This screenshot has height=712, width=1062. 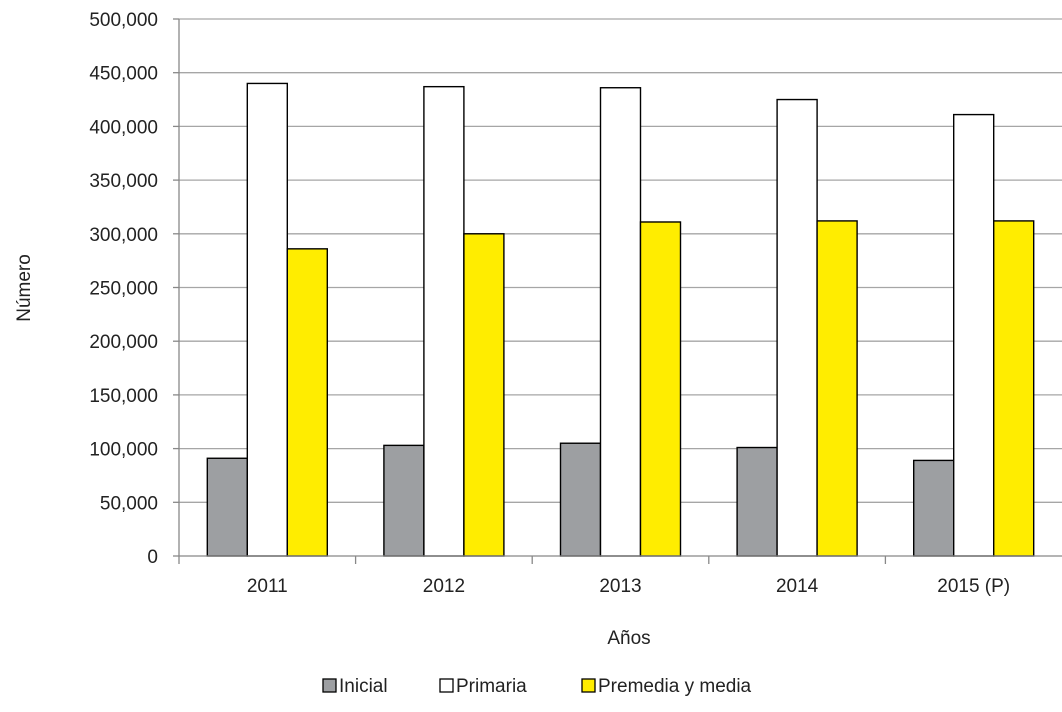 I want to click on y-tick-label: 200,000, so click(x=123, y=342).